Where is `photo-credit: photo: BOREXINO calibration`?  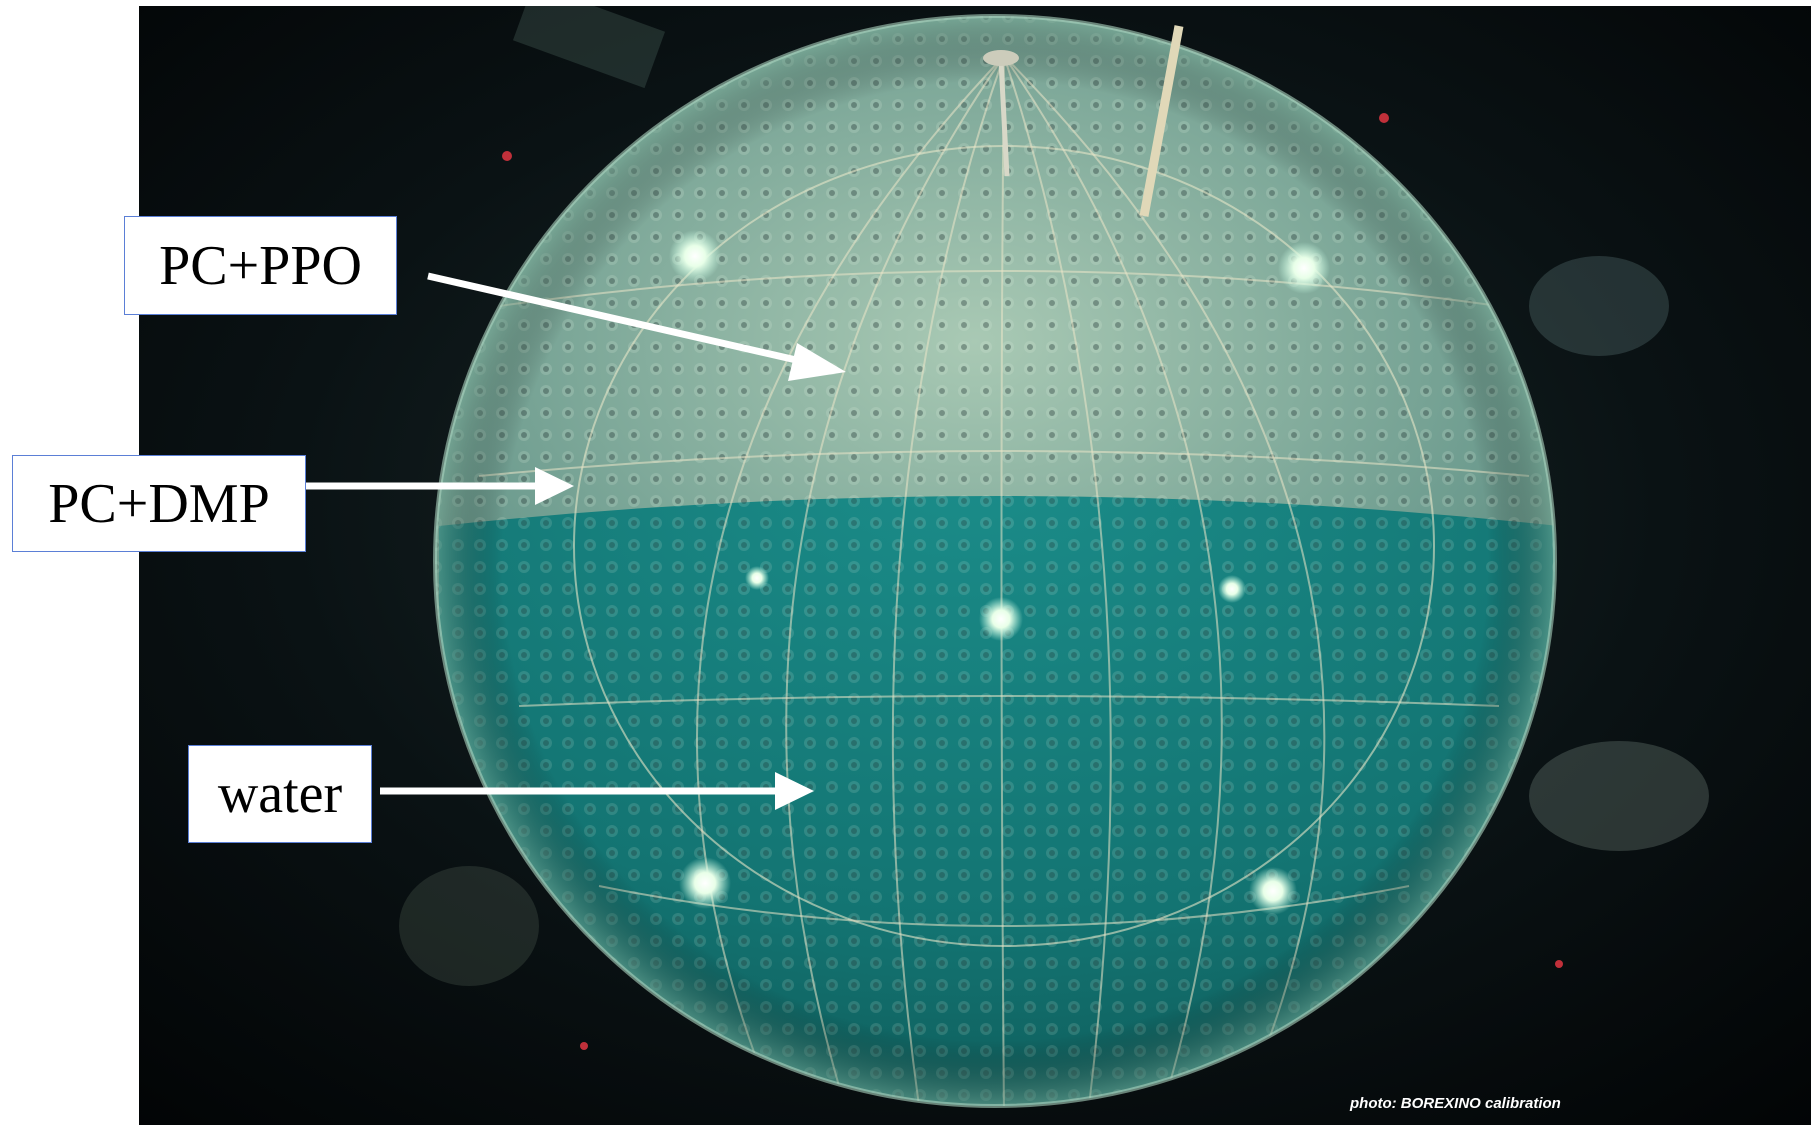 photo-credit: photo: BOREXINO calibration is located at coordinates (1455, 1103).